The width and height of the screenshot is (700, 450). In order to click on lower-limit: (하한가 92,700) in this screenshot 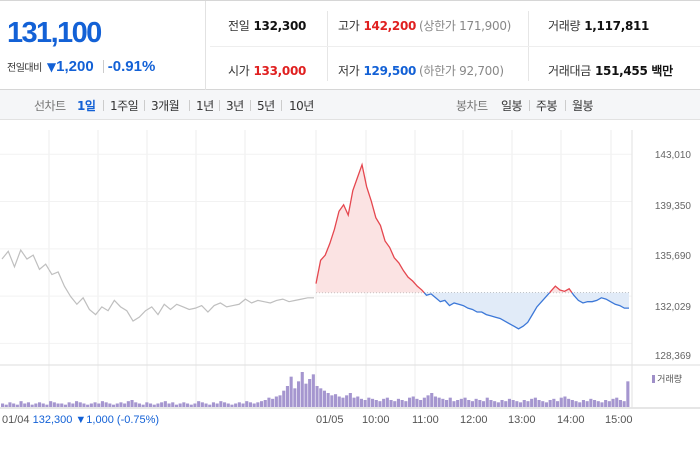, I will do `click(461, 71)`.